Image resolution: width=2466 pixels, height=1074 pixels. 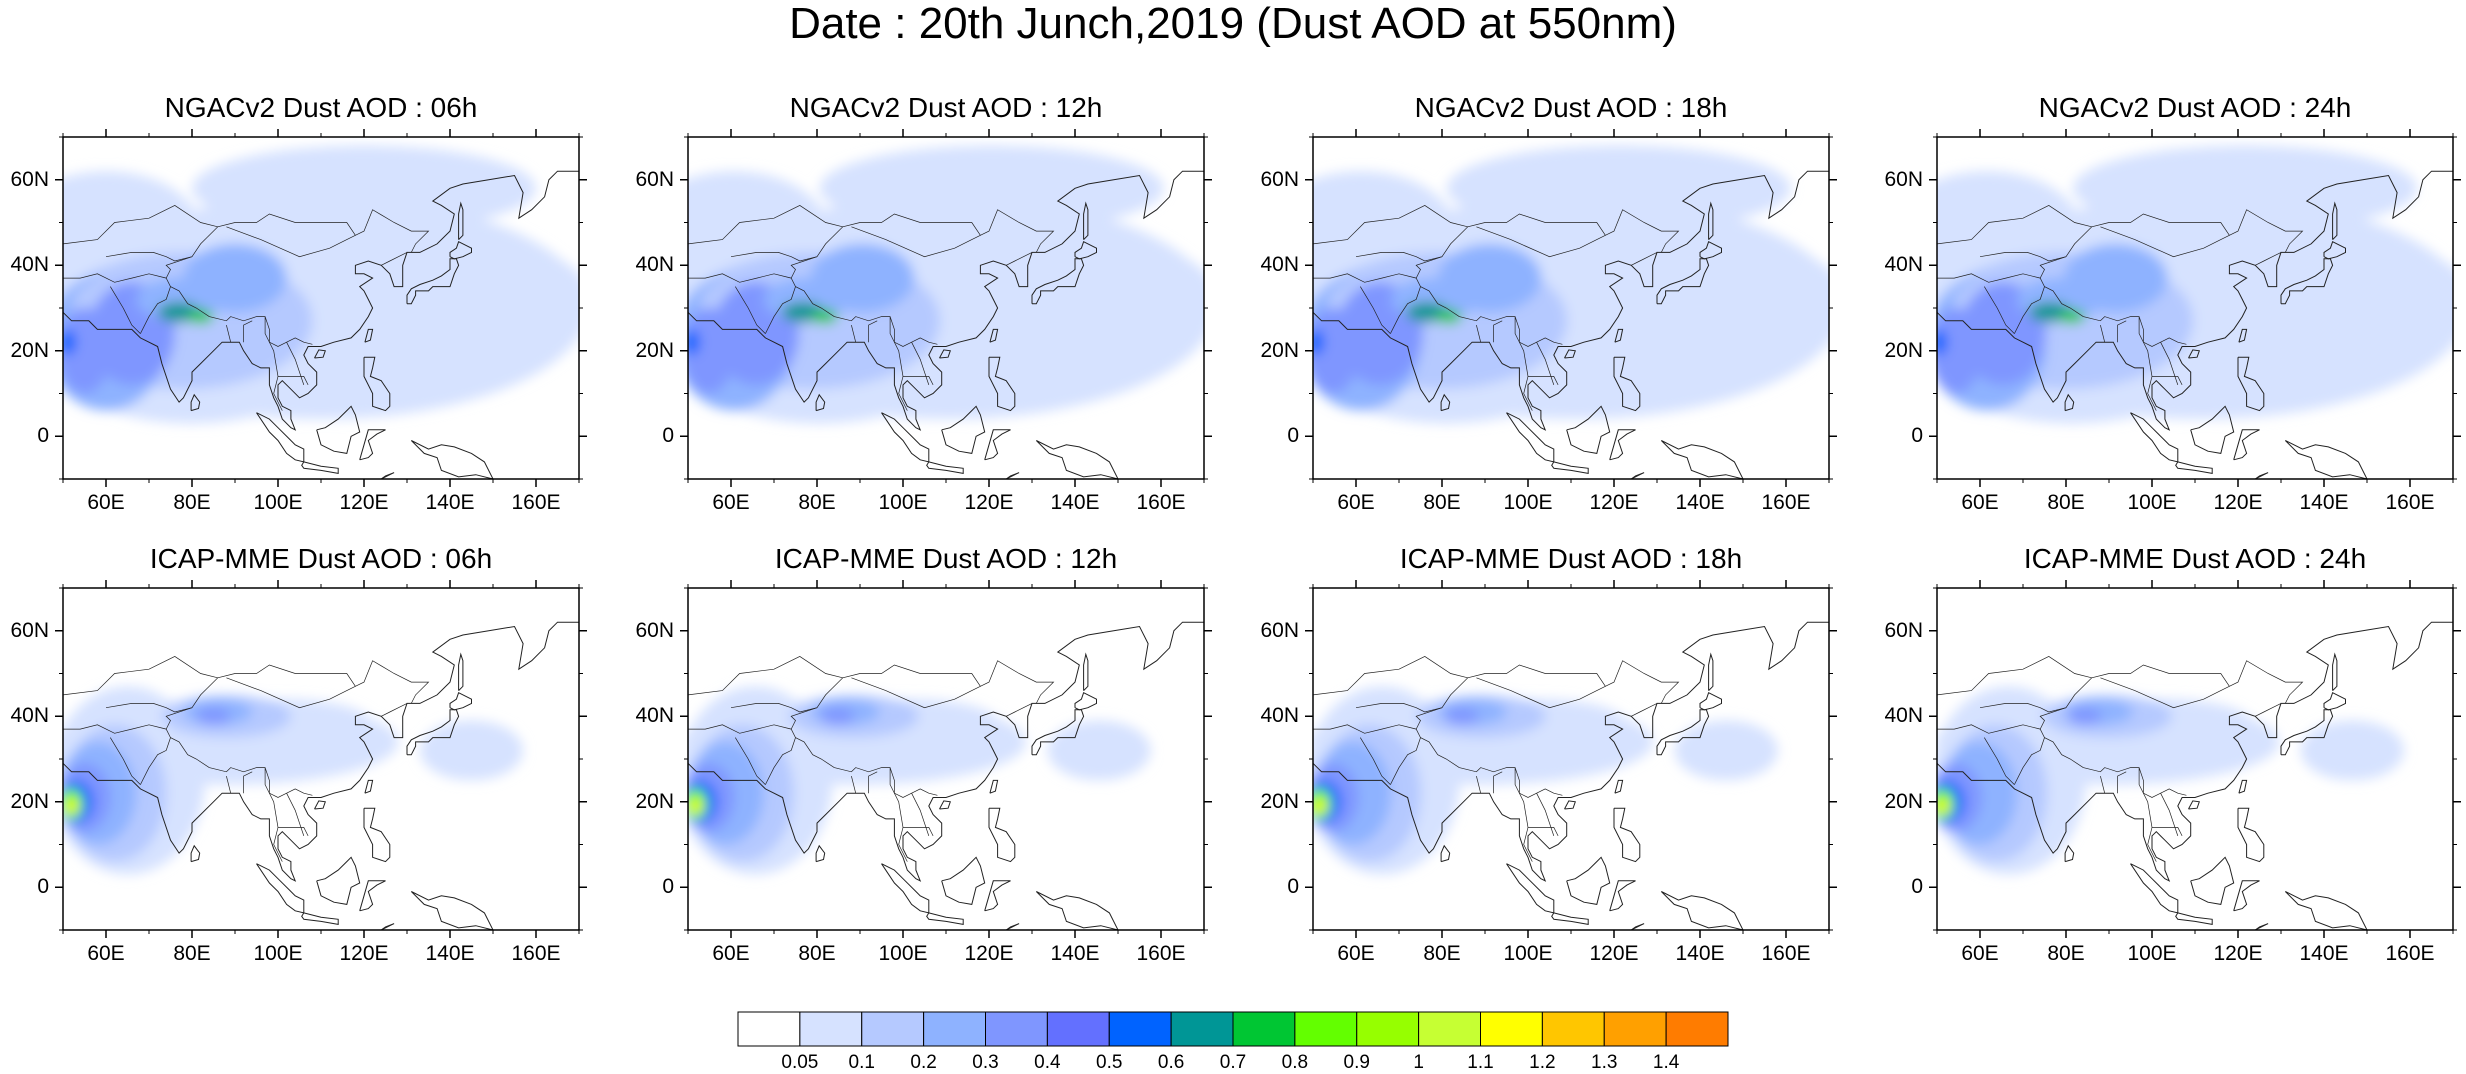 I want to click on colorbar-label: 0.5, so click(x=1109, y=1062).